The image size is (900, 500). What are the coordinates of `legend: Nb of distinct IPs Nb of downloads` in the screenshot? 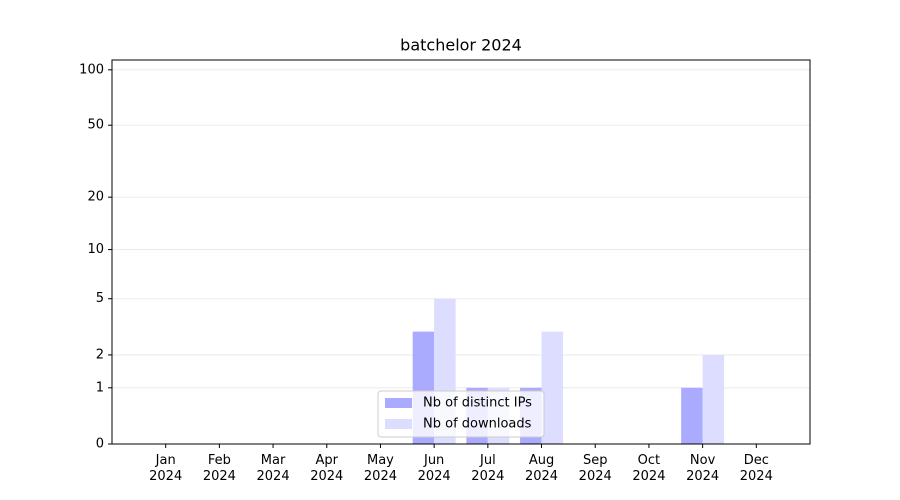 It's located at (461, 414).